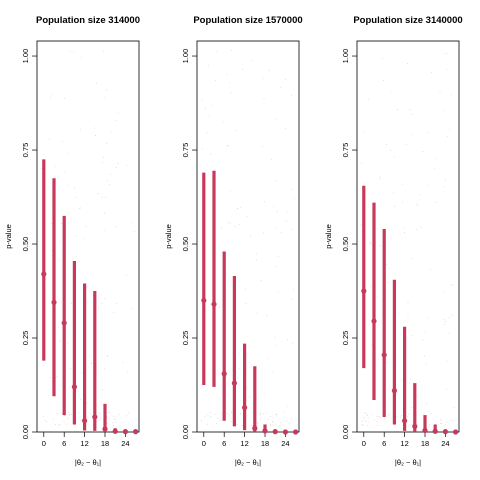  Describe the element at coordinates (265, 443) in the screenshot. I see `x-tick-label: 18` at that location.